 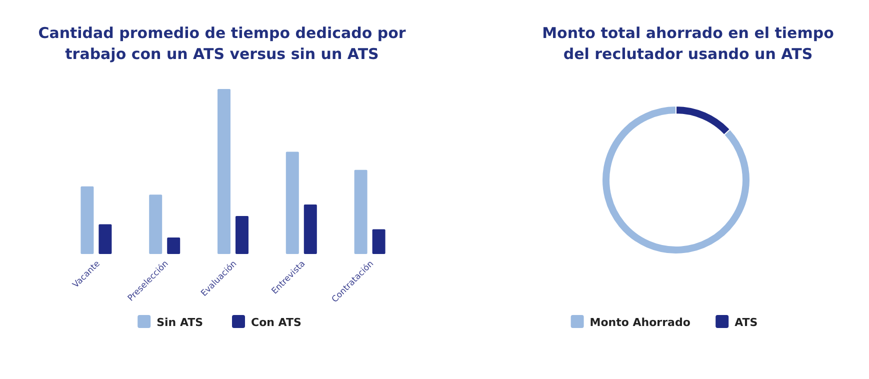 I want to click on legend-label: Con ATS, so click(x=276, y=322).